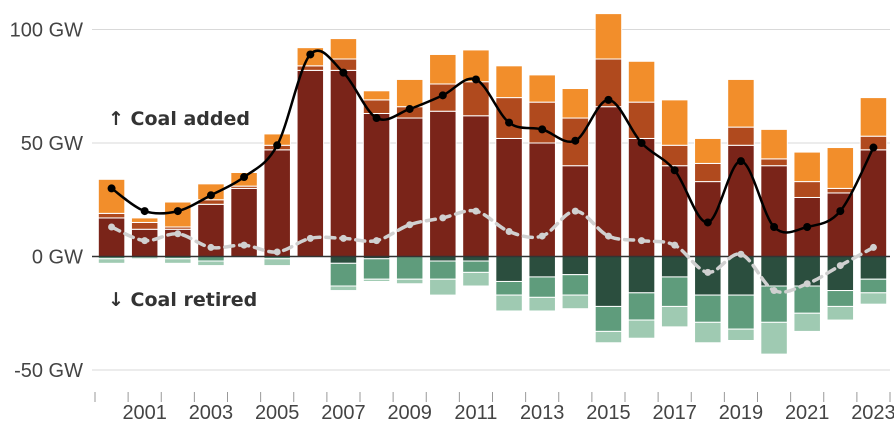 The image size is (894, 435). Describe the element at coordinates (641, 275) in the screenshot. I see `retired-bar-2016-seg1` at that location.